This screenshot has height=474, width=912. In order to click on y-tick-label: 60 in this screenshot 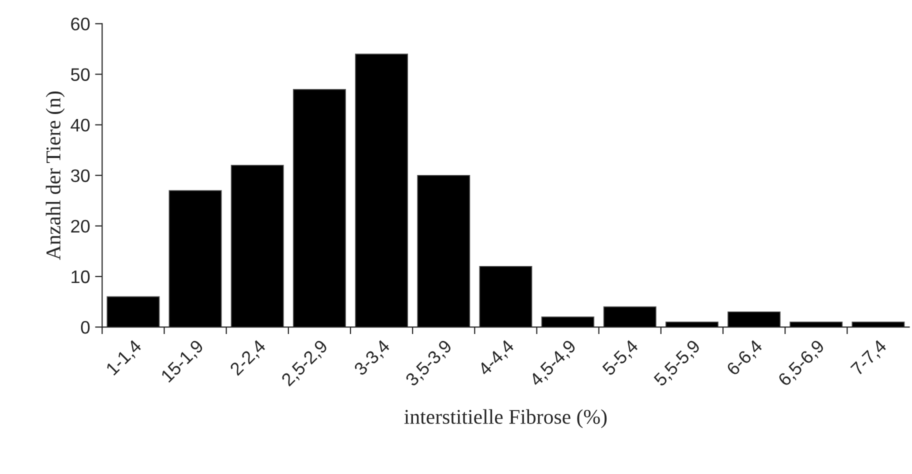, I will do `click(80, 24)`.